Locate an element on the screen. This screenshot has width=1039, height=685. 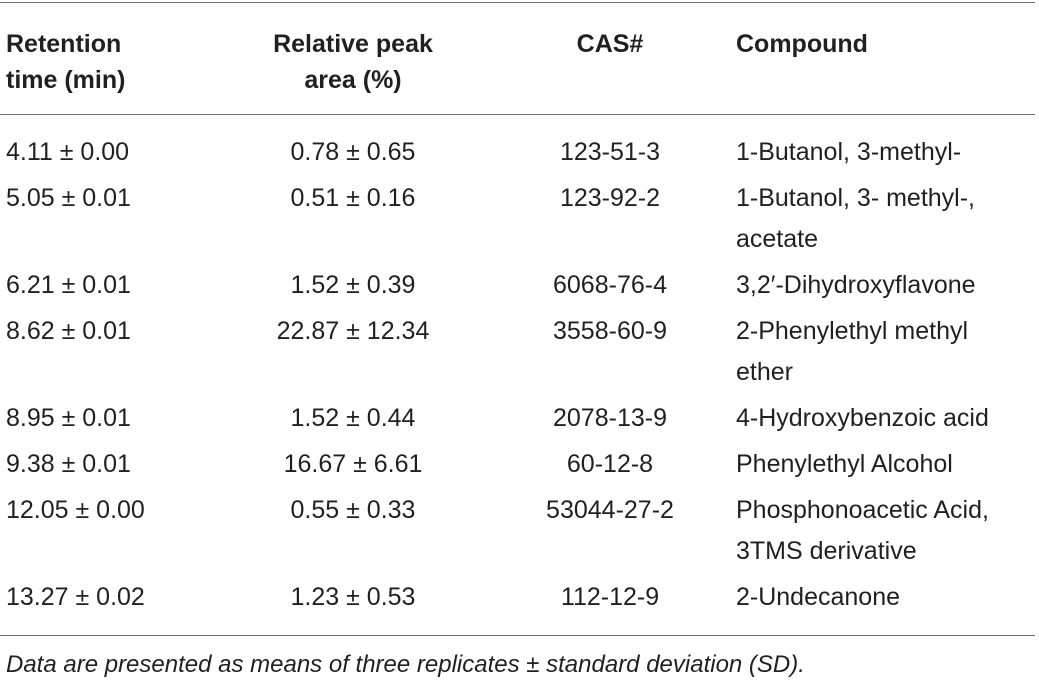
compound-cell: 2-Undecanone is located at coordinates (882, 597).